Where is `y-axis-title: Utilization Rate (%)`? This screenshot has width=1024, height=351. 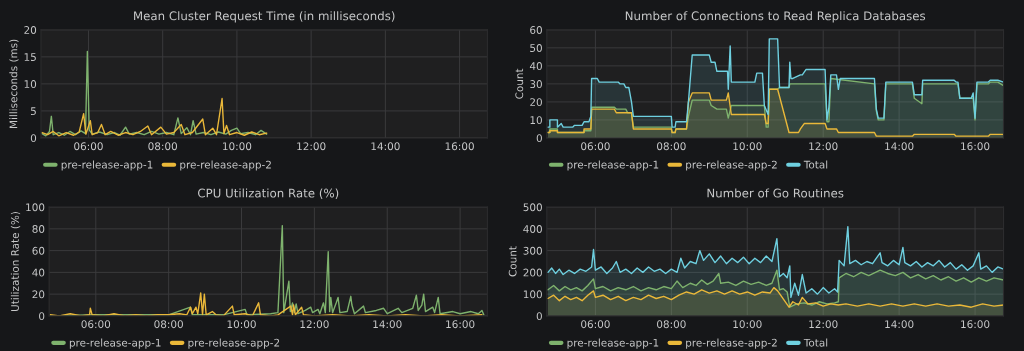
y-axis-title: Utilization Rate (%) is located at coordinates (15, 261).